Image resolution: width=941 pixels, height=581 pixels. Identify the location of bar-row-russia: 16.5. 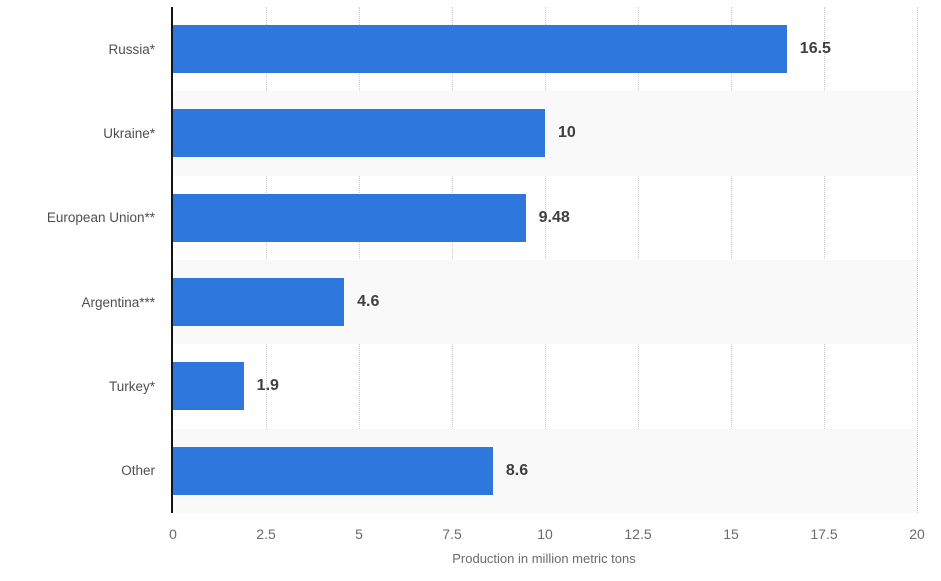
(545, 49).